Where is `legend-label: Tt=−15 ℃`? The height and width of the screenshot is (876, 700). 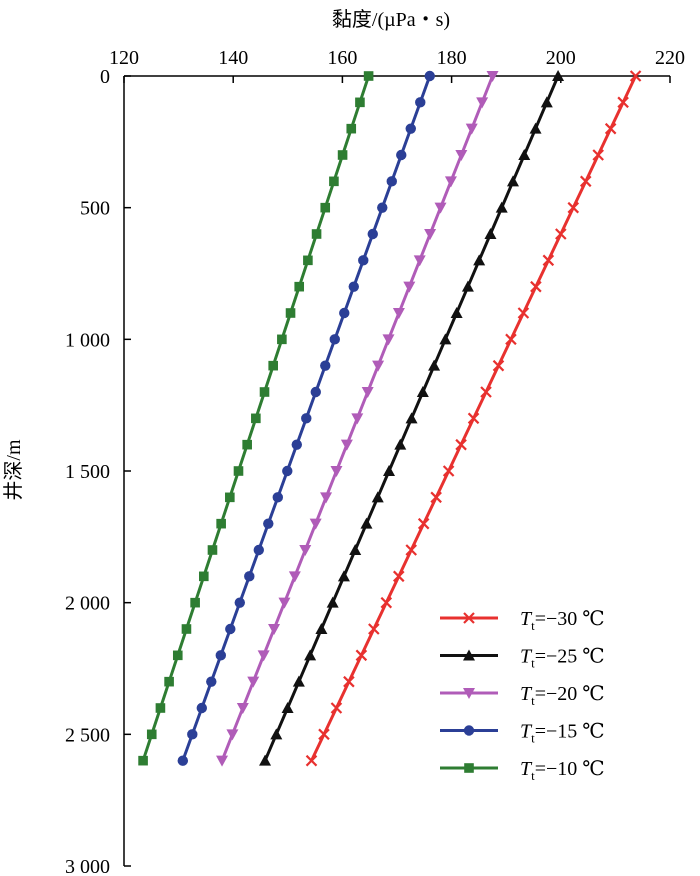 legend-label: Tt=−15 ℃ is located at coordinates (562, 733).